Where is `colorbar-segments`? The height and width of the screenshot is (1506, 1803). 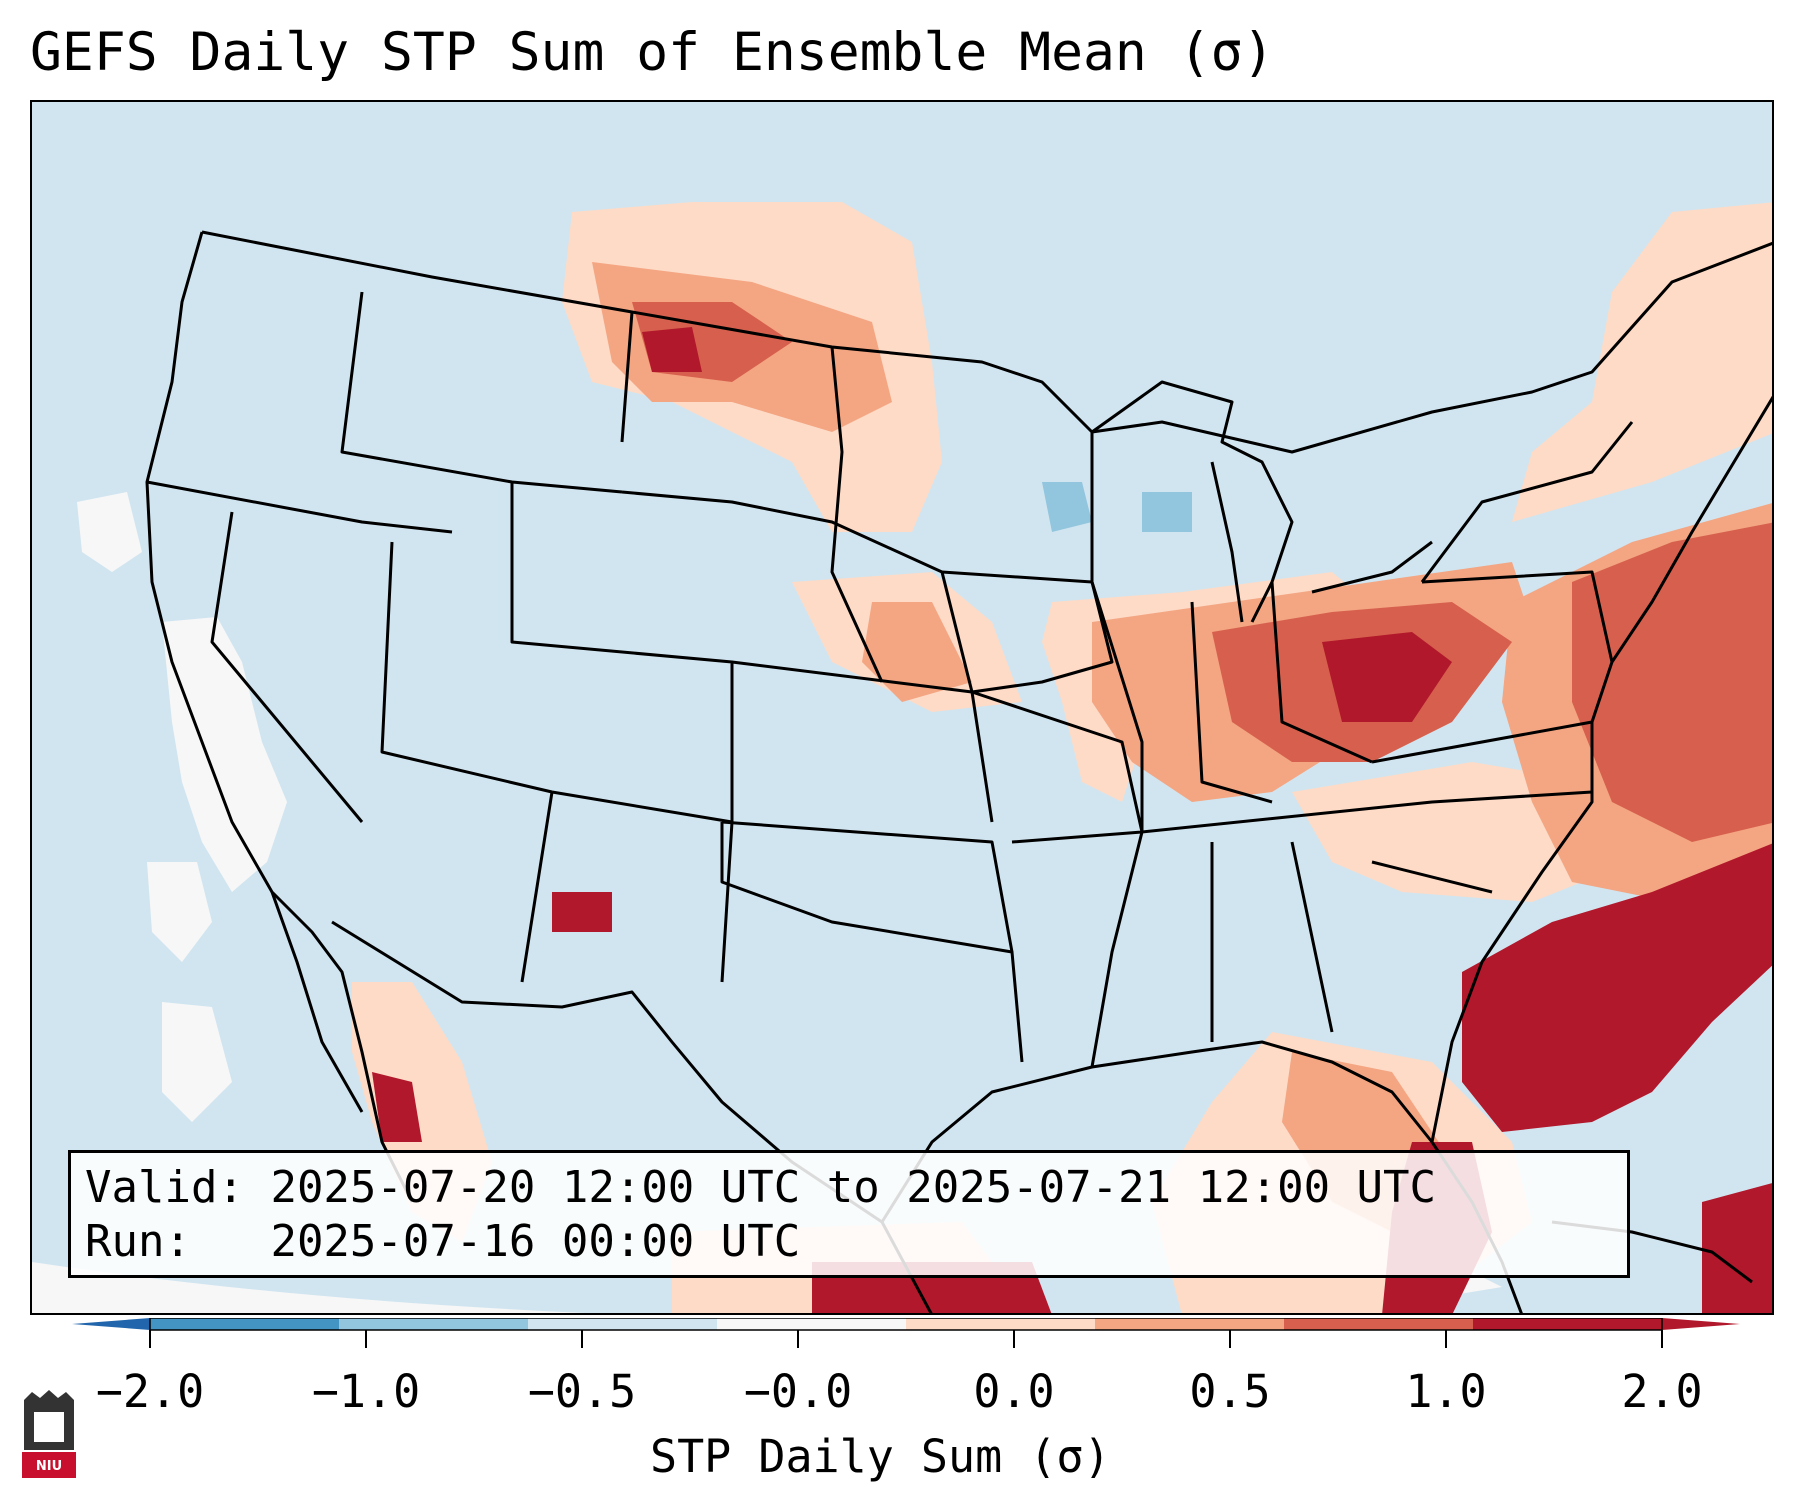
colorbar-segments is located at coordinates (906, 1324).